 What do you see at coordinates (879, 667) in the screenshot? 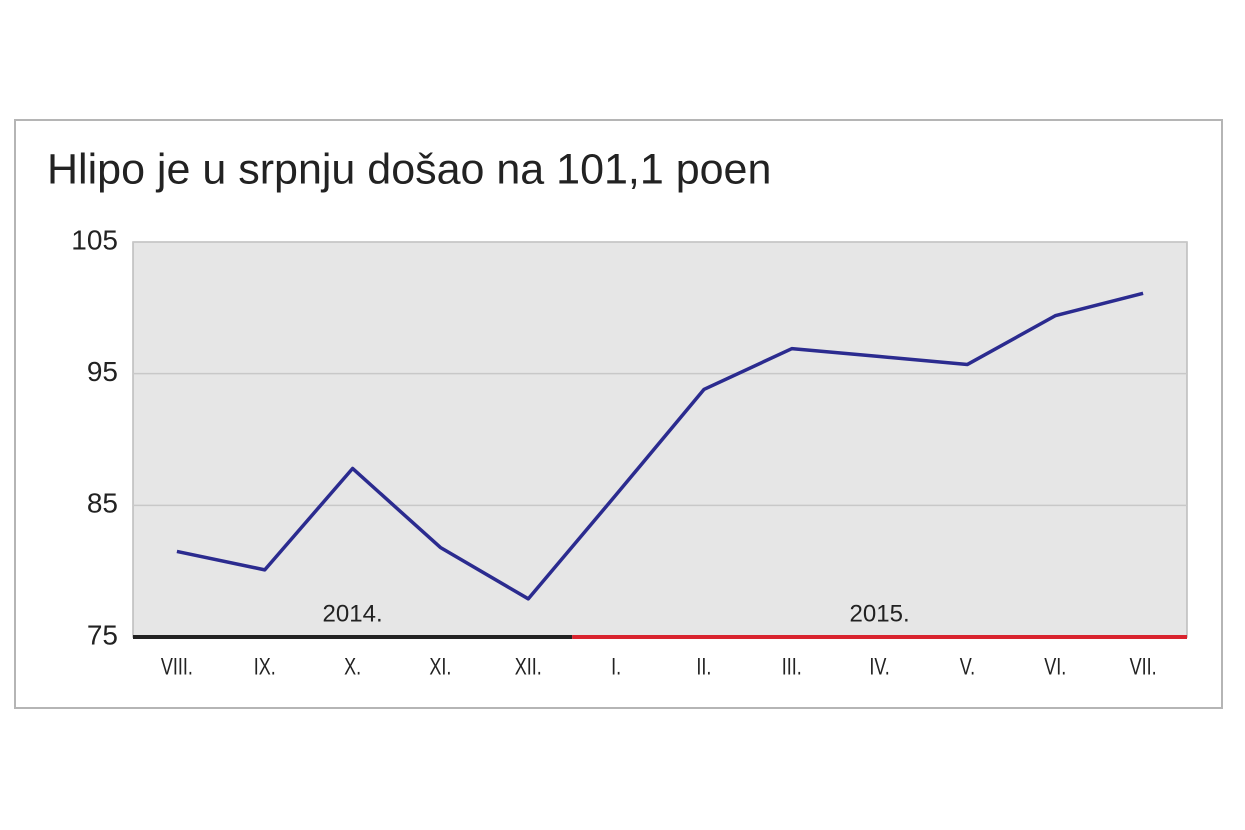
I see `x-tick-label: IV.` at bounding box center [879, 667].